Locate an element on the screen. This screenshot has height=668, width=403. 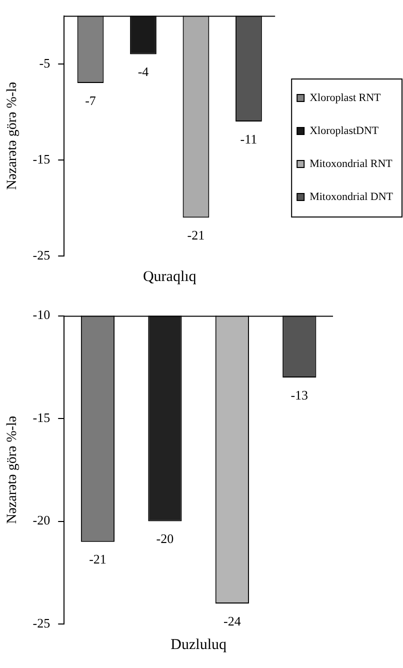
x-axis-title: Quraqlıq is located at coordinates (169, 276).